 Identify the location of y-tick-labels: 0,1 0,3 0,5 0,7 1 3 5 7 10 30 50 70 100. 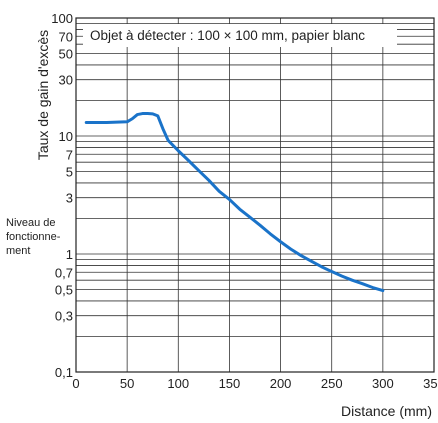
(62, 195).